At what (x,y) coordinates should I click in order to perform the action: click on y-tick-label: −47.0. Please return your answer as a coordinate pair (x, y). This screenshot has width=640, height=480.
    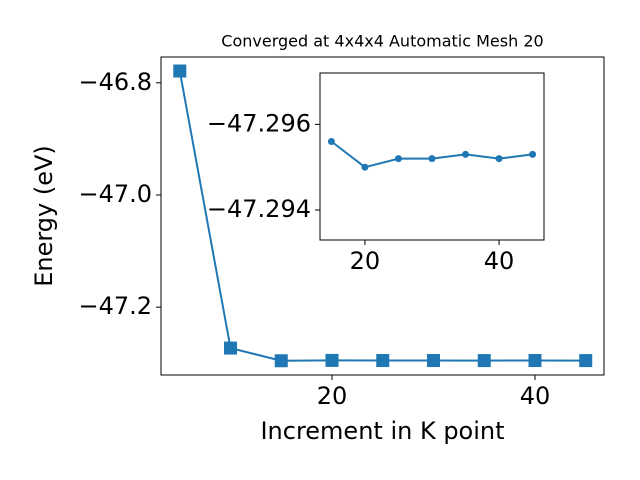
    Looking at the image, I should click on (115, 194).